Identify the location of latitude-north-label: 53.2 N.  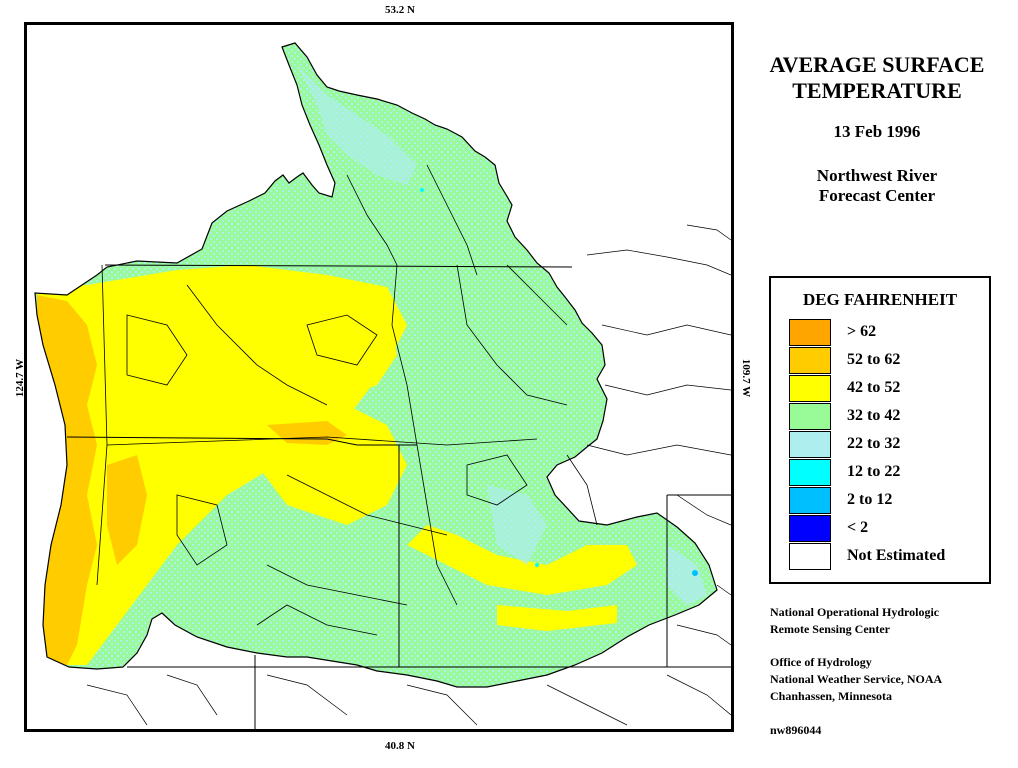
(400, 10).